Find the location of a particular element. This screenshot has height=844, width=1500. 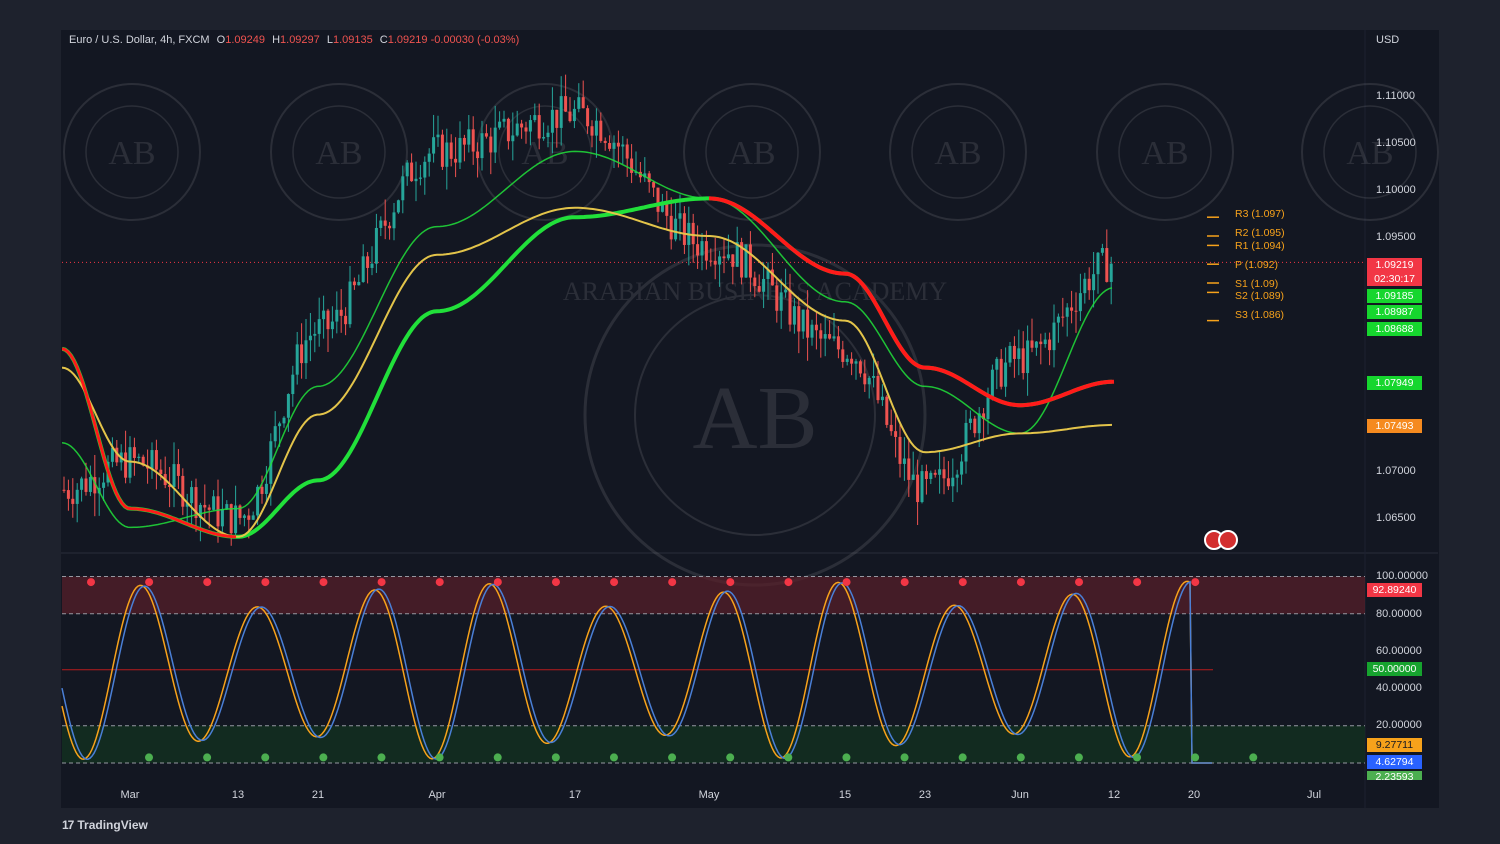

ma-slow-badge: 1.08688 is located at coordinates (1394, 329).